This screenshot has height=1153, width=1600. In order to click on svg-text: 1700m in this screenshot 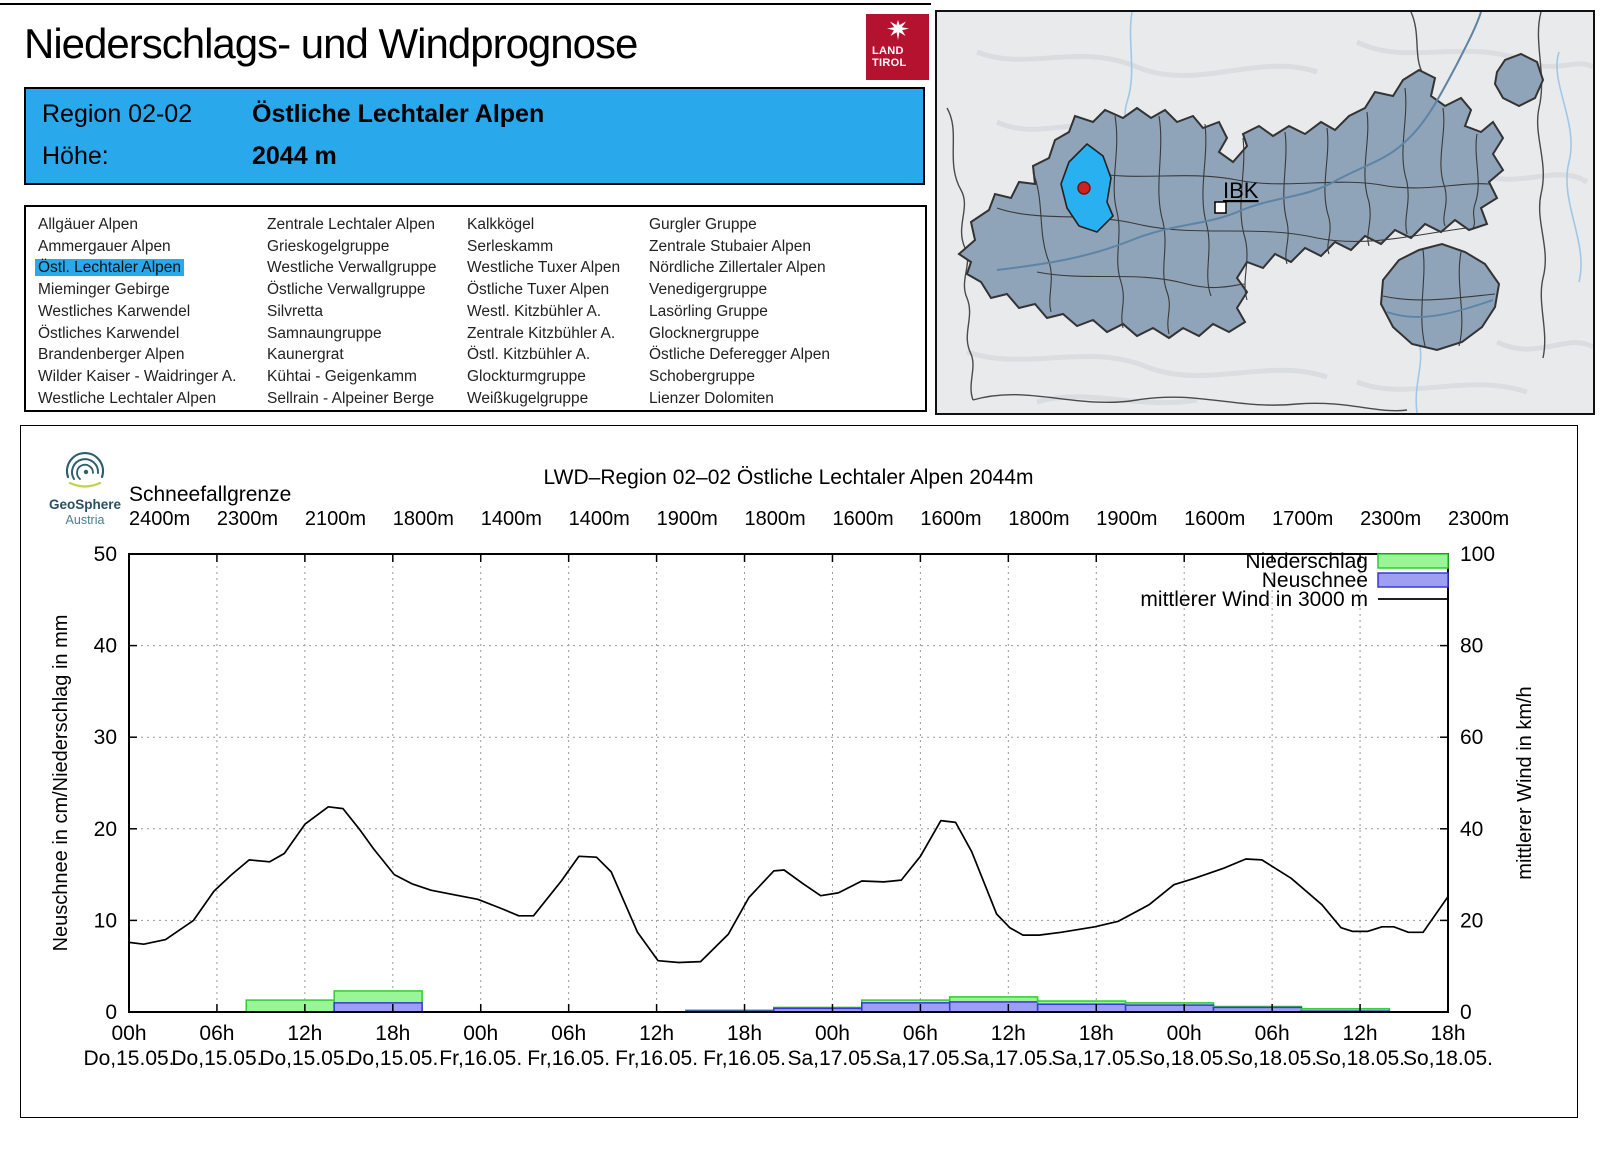, I will do `click(1302, 519)`.